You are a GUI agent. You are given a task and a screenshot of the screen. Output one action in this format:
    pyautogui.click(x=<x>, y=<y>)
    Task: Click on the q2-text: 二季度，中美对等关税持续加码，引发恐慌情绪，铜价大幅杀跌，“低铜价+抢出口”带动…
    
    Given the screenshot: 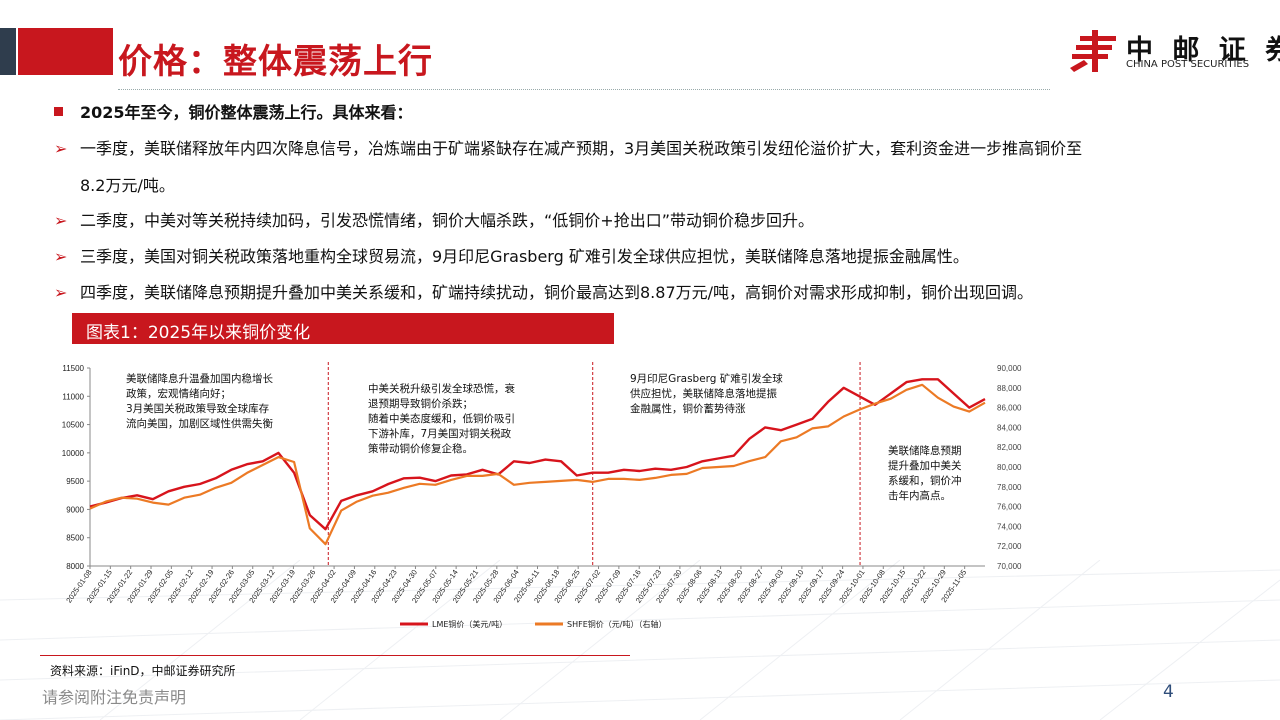 What is the action you would take?
    pyautogui.click(x=447, y=220)
    